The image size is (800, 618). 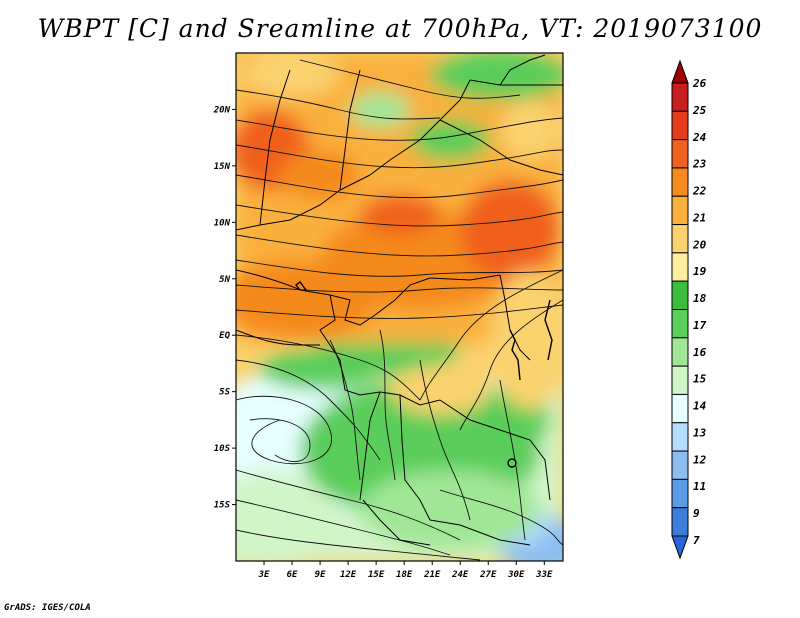 What do you see at coordinates (376, 575) in the screenshot?
I see `lon-tick-label: 15E` at bounding box center [376, 575].